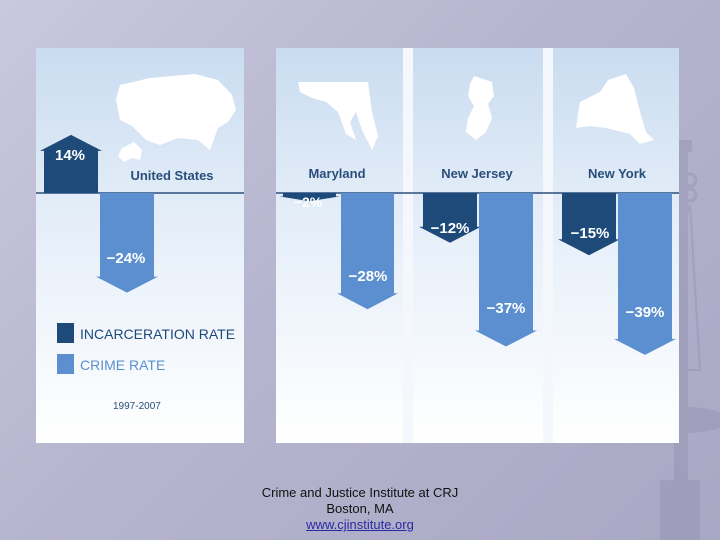  What do you see at coordinates (360, 508) in the screenshot?
I see `footer-city: Boston, MA` at bounding box center [360, 508].